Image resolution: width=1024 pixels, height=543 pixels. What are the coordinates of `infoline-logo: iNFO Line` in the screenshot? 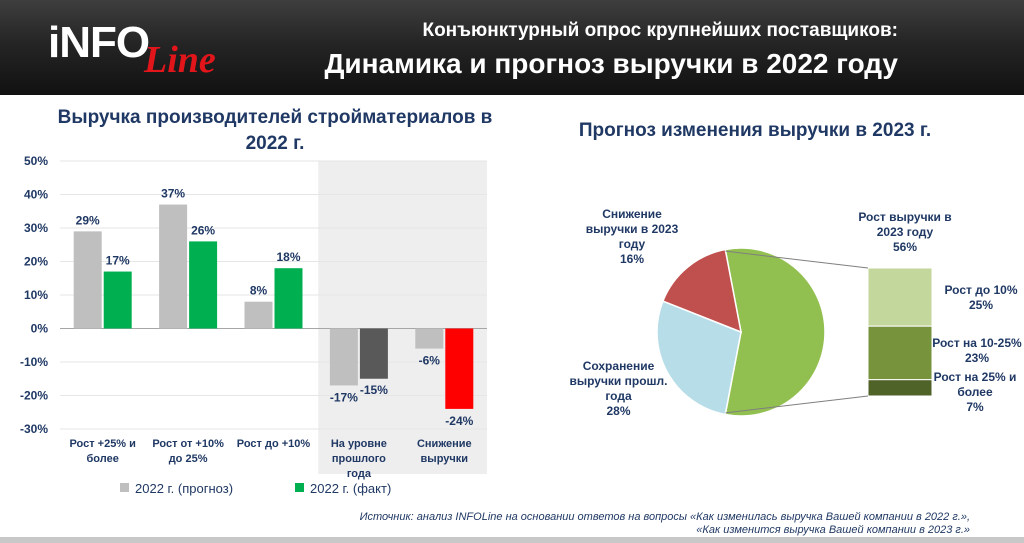 It's located at (153, 51).